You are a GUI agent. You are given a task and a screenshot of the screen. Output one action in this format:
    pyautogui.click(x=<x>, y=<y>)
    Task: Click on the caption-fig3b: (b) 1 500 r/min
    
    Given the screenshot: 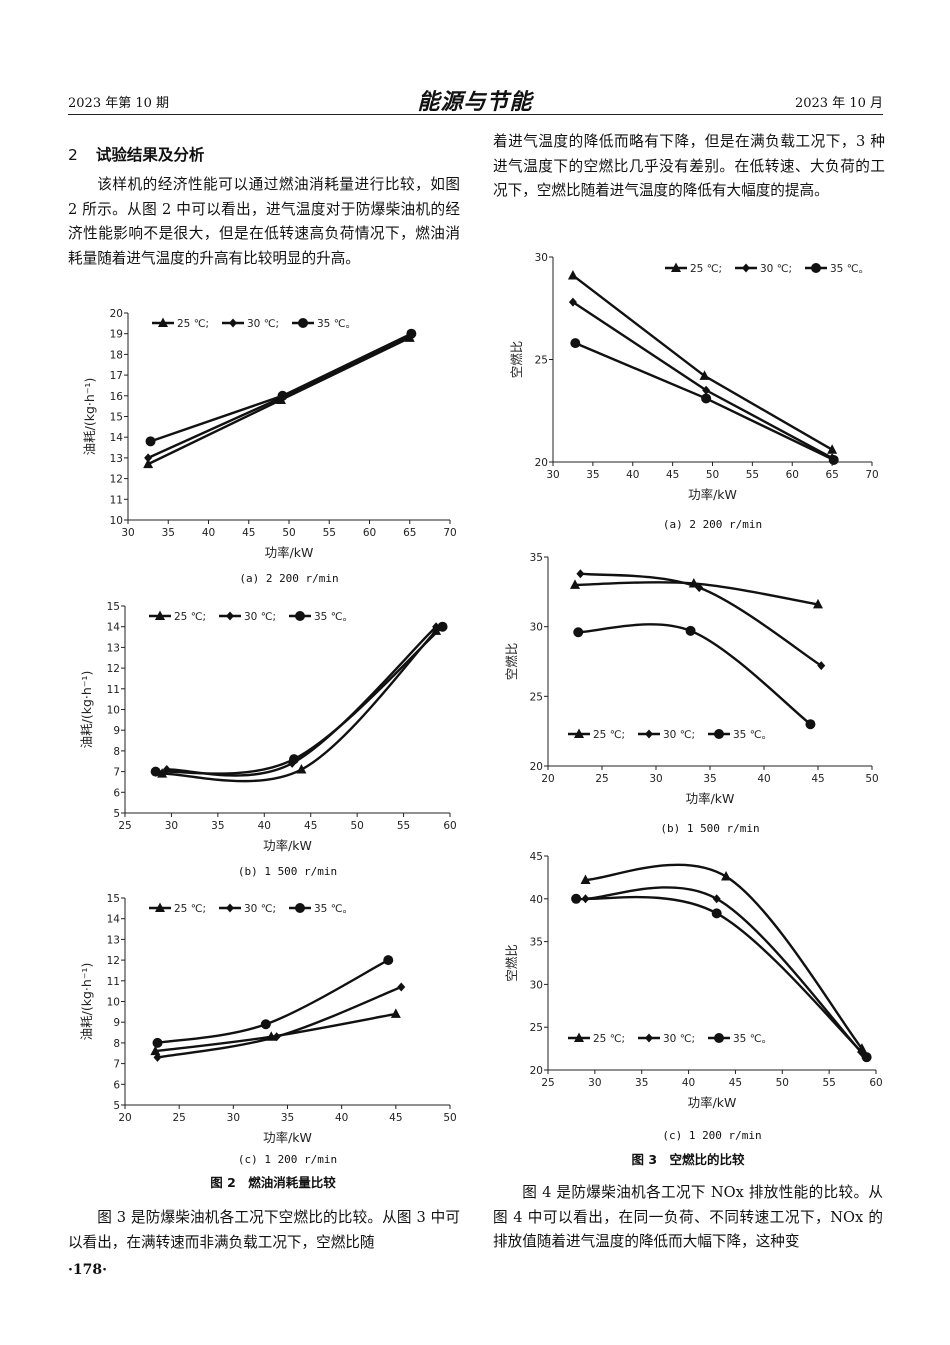 What is the action you would take?
    pyautogui.click(x=710, y=828)
    